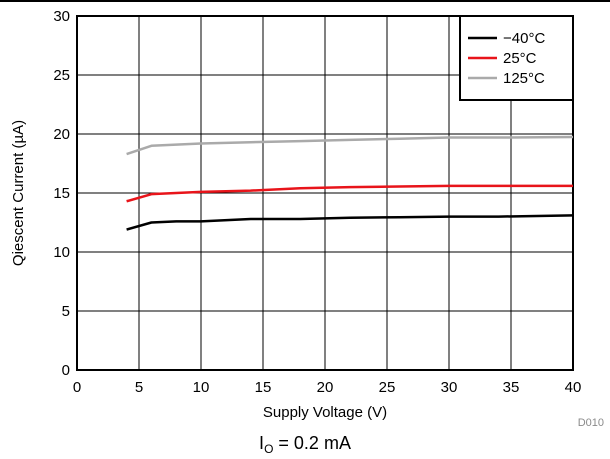 This screenshot has height=459, width=610. What do you see at coordinates (61, 16) in the screenshot?
I see `y-tick-label: 30` at bounding box center [61, 16].